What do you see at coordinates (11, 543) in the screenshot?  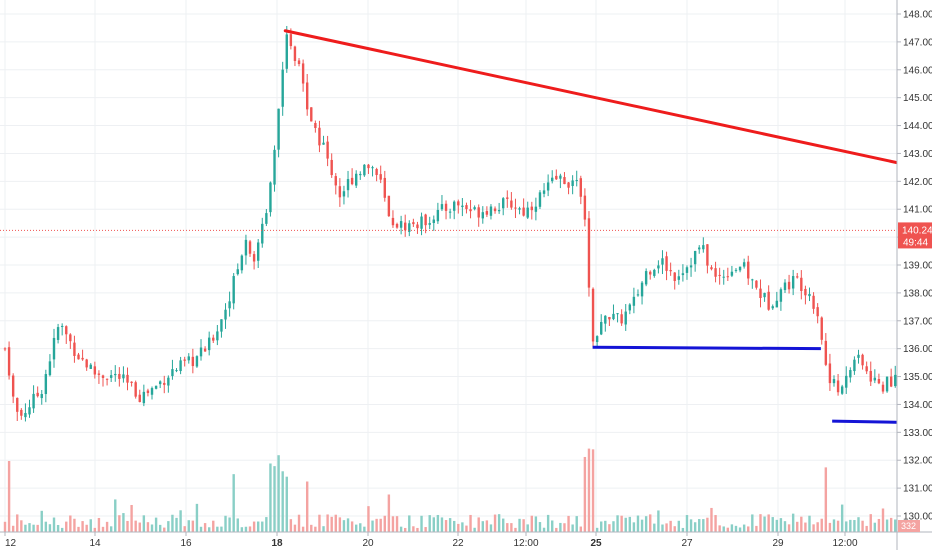 I see `x-tick-label: 12` at bounding box center [11, 543].